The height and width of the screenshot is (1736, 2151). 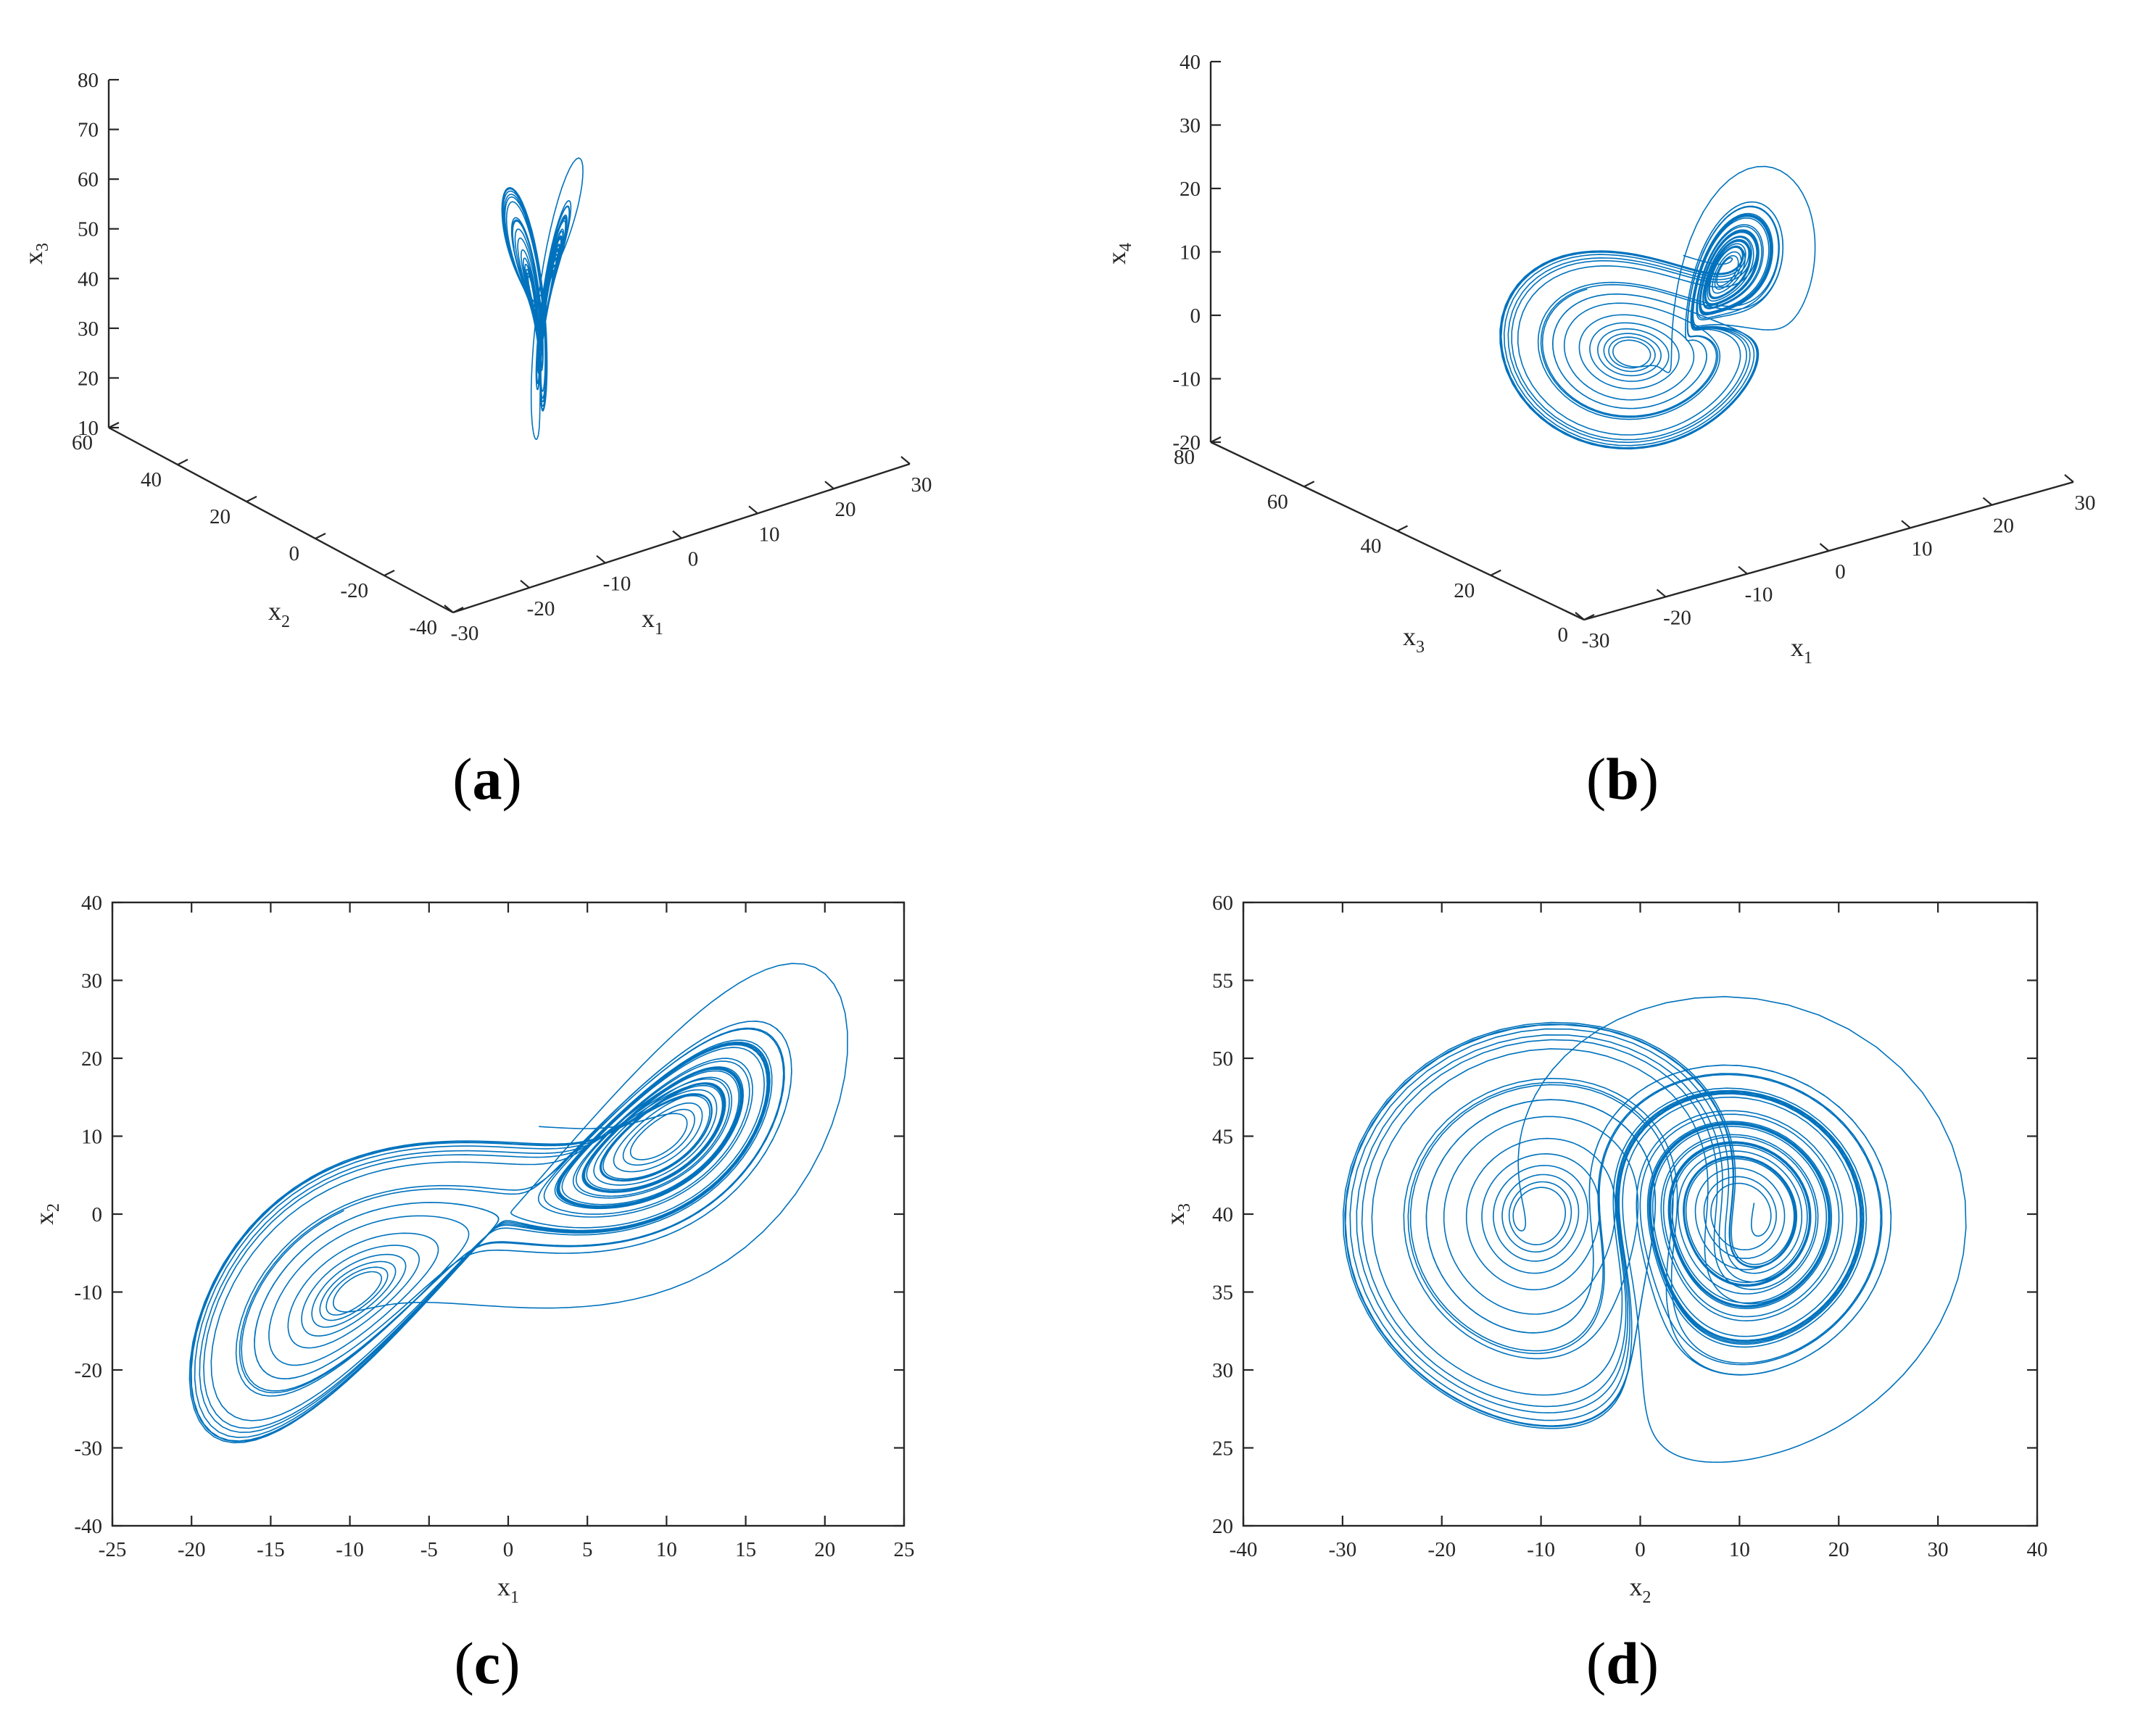 I want to click on panel-label-d-close-paren: ), so click(x=1649, y=1663).